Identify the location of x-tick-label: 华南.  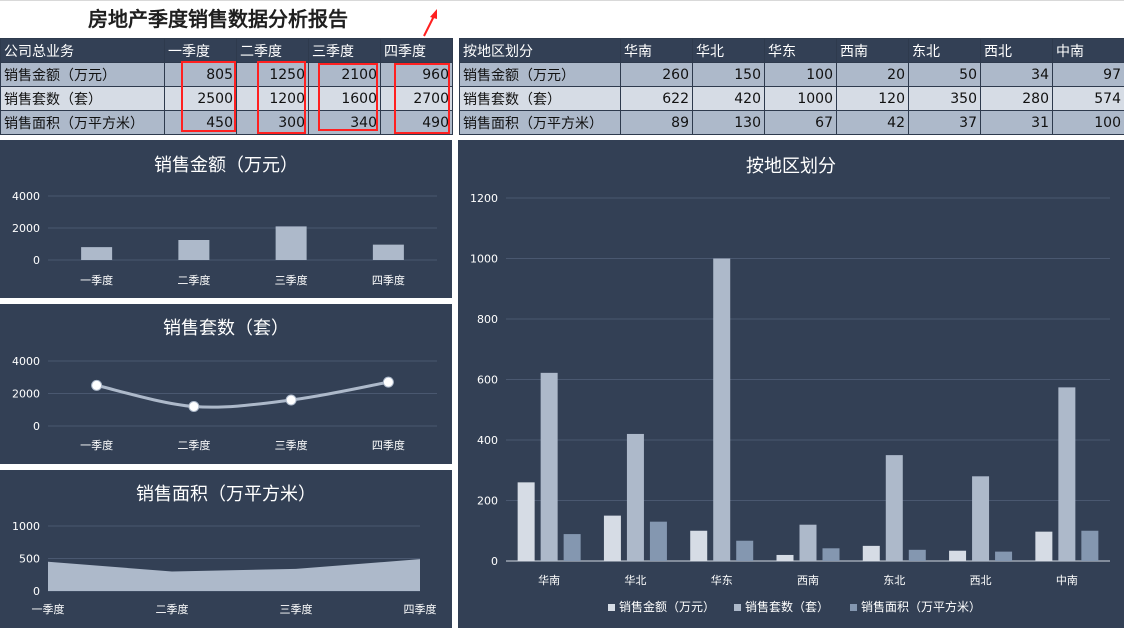
(549, 580).